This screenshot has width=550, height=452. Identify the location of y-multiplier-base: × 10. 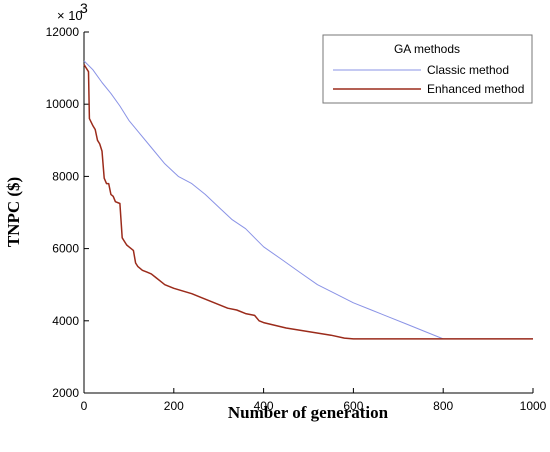
(70, 15).